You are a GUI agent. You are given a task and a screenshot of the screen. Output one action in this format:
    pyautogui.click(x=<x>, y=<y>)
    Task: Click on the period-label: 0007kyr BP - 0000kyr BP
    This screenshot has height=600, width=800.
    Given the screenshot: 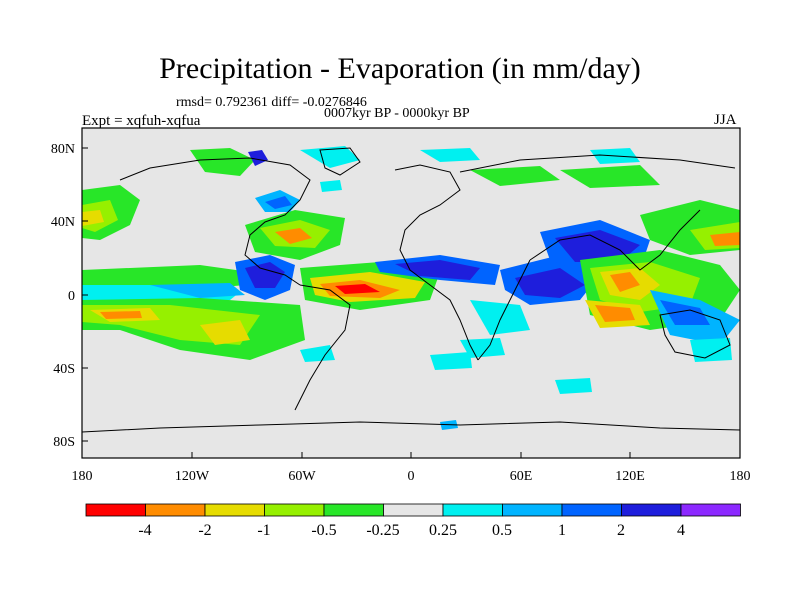 What is the action you would take?
    pyautogui.click(x=397, y=113)
    